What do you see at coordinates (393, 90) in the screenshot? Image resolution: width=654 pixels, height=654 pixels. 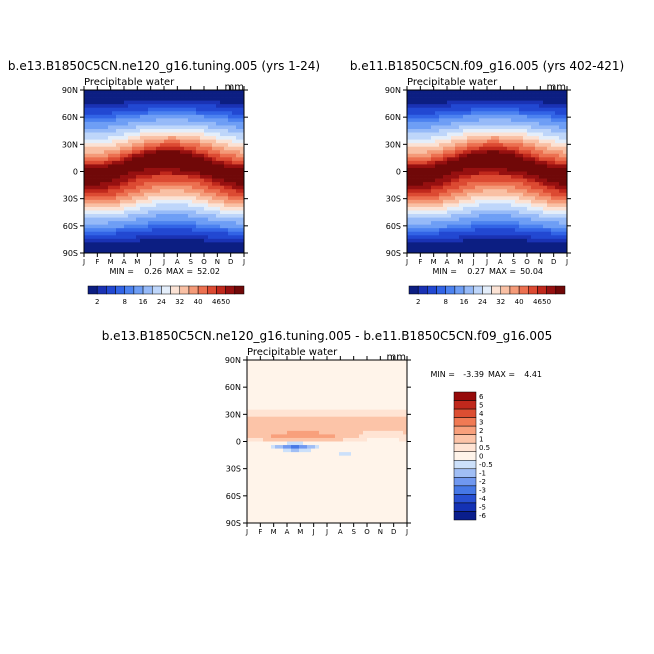 I see `panel-2-ytick-label: 90N` at bounding box center [393, 90].